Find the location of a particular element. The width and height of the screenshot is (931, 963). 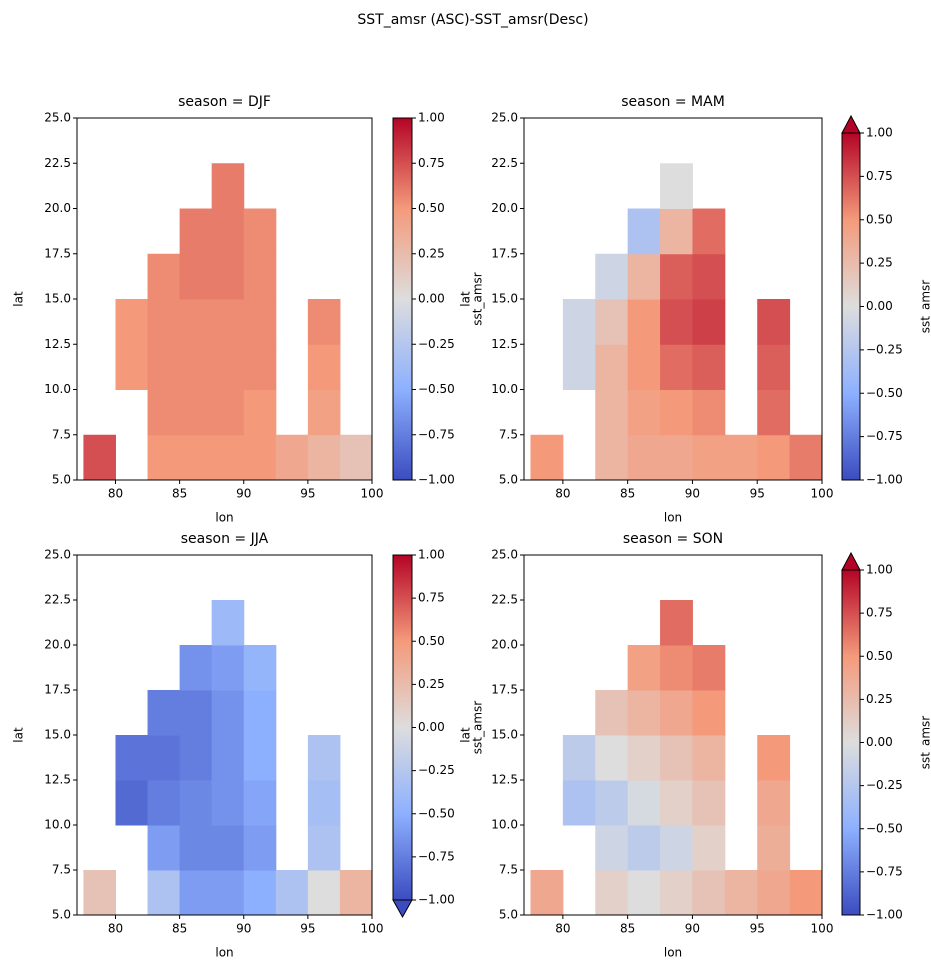

y-tick-label: 7.5 is located at coordinates (61, 434).